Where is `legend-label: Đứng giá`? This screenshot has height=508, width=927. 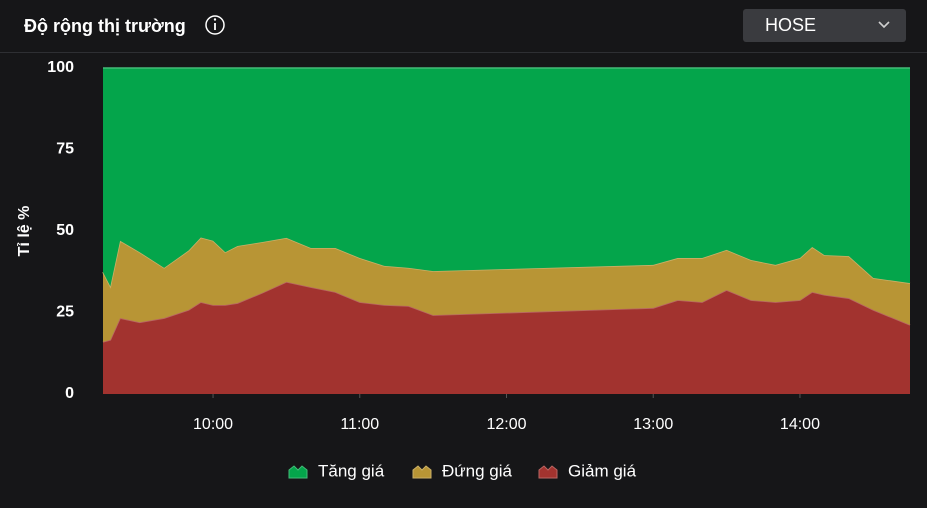
legend-label: Đứng giá is located at coordinates (477, 470).